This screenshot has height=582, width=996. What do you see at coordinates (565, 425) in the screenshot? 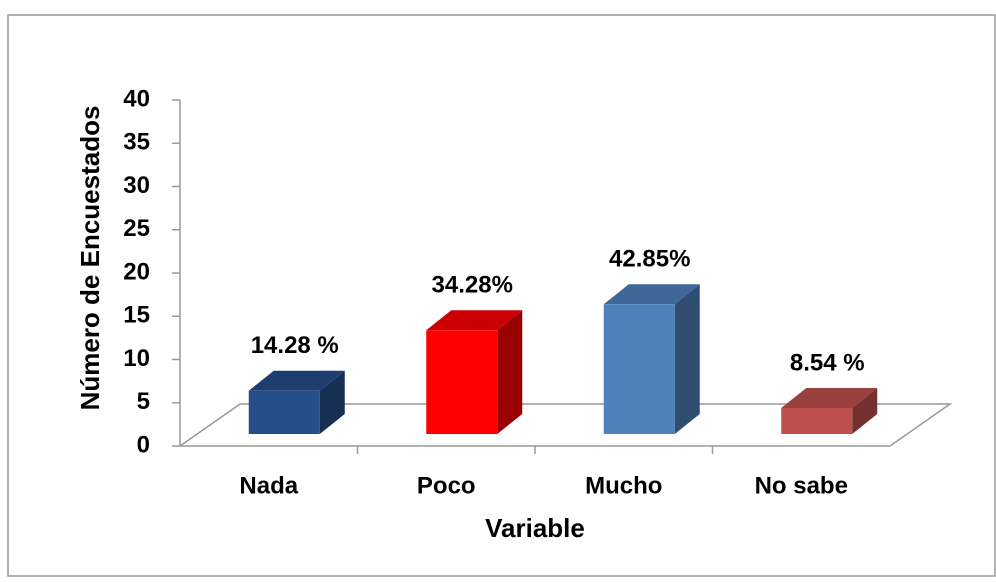
I see `floor` at bounding box center [565, 425].